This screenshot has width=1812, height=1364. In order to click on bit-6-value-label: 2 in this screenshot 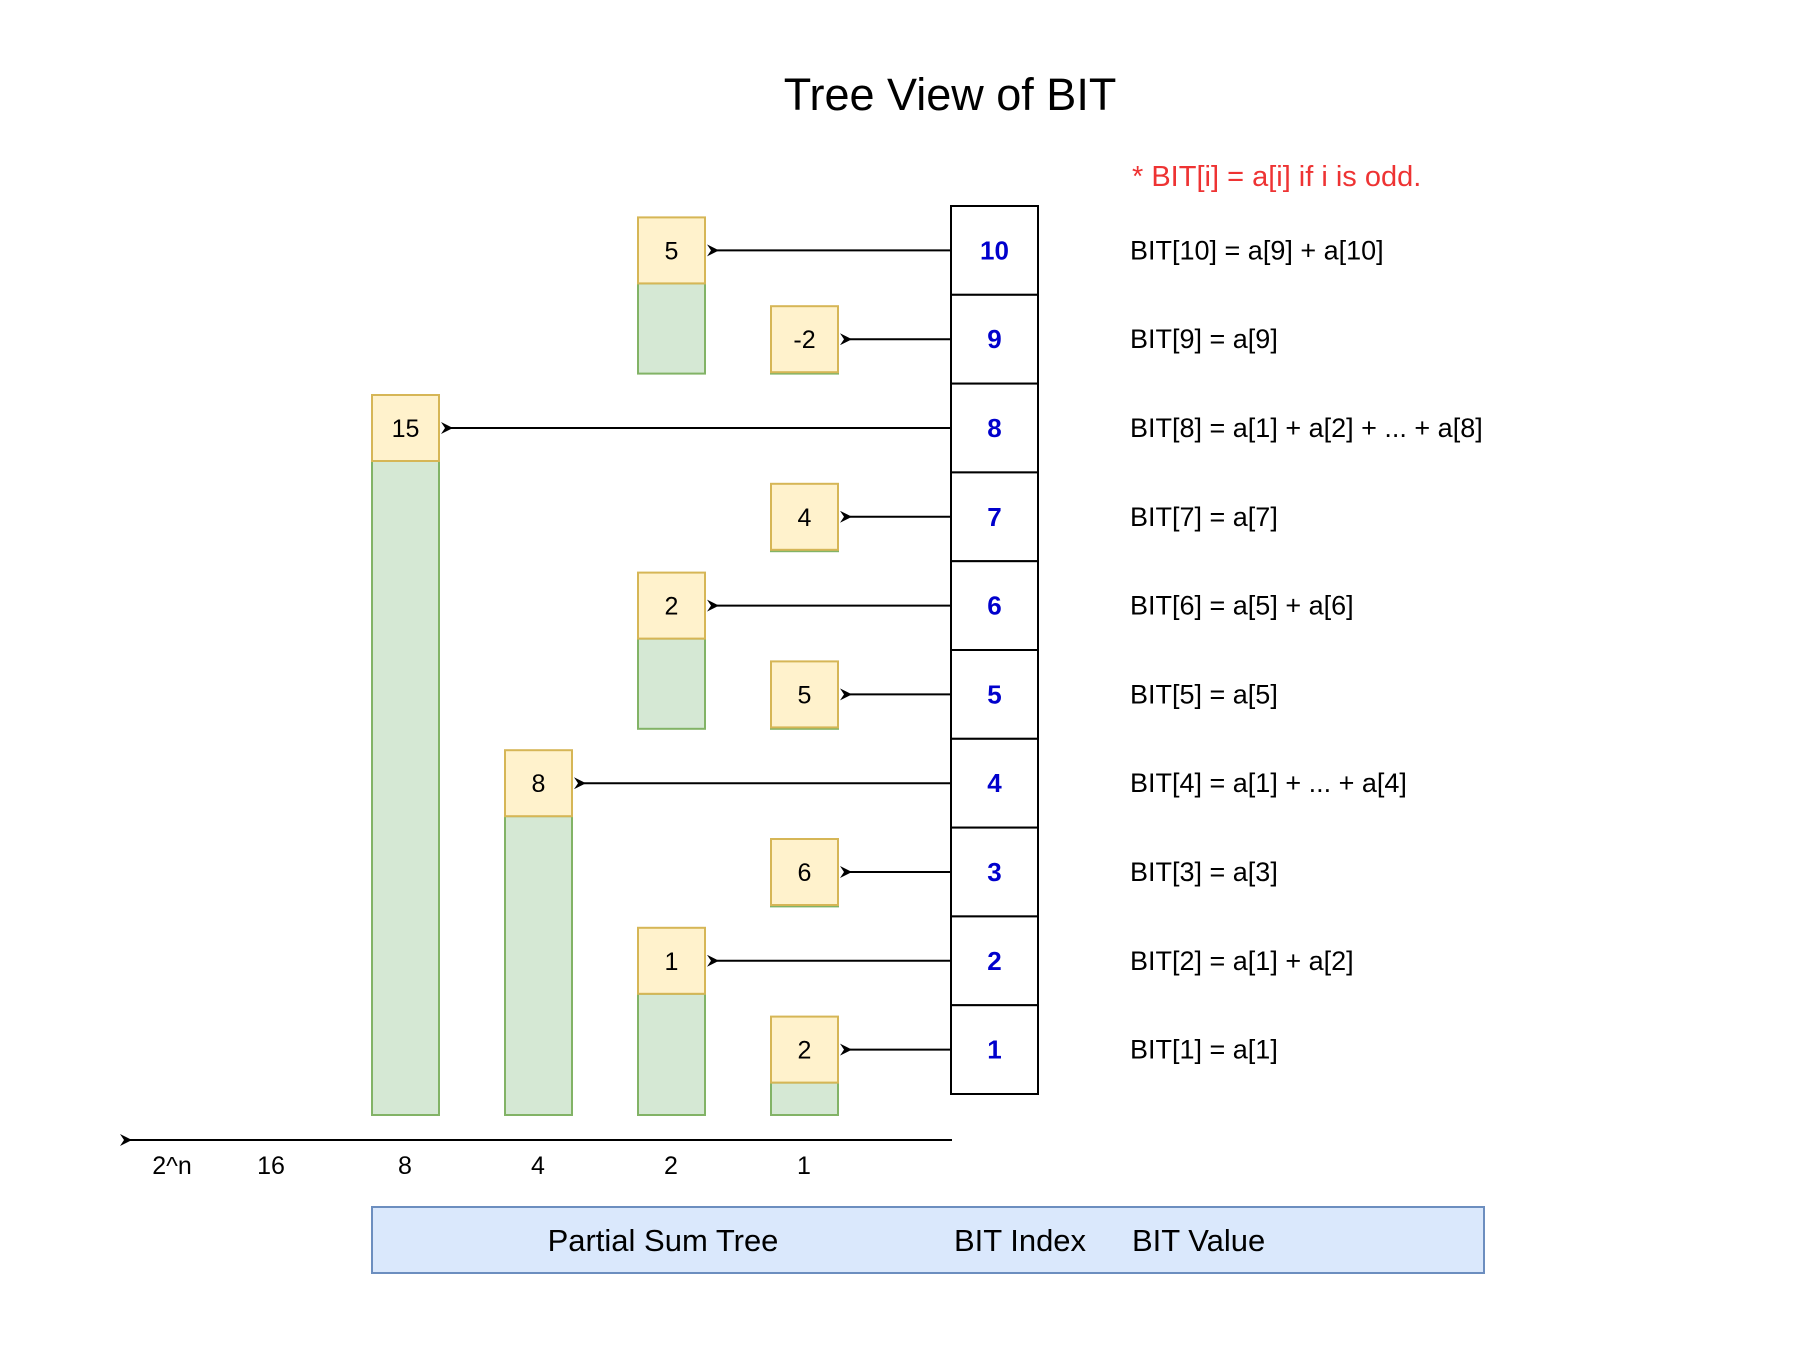, I will do `click(672, 607)`.